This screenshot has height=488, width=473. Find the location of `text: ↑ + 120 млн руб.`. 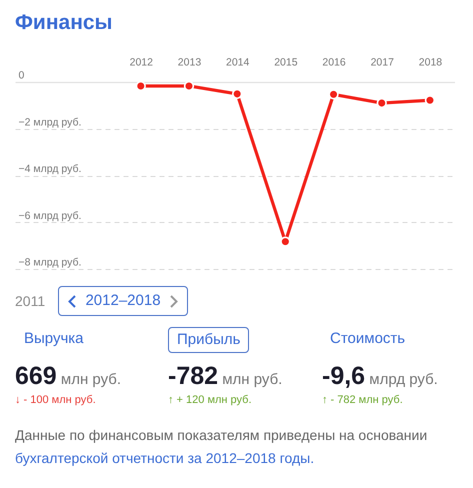

text: ↑ + 120 млн руб. is located at coordinates (210, 400).